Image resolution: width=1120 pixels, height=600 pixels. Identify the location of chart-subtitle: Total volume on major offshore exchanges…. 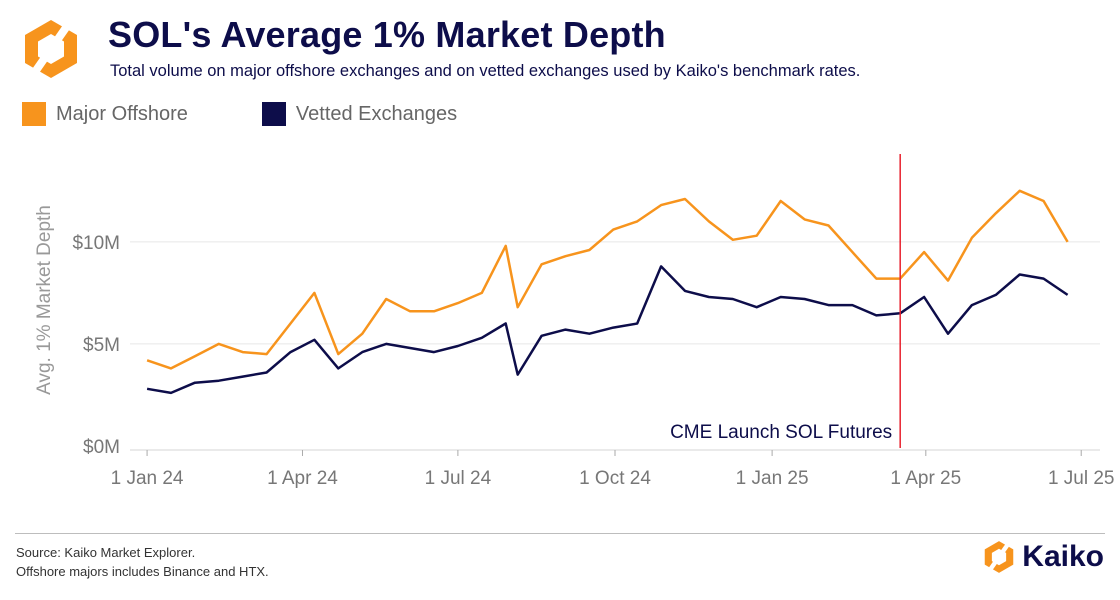
(485, 71).